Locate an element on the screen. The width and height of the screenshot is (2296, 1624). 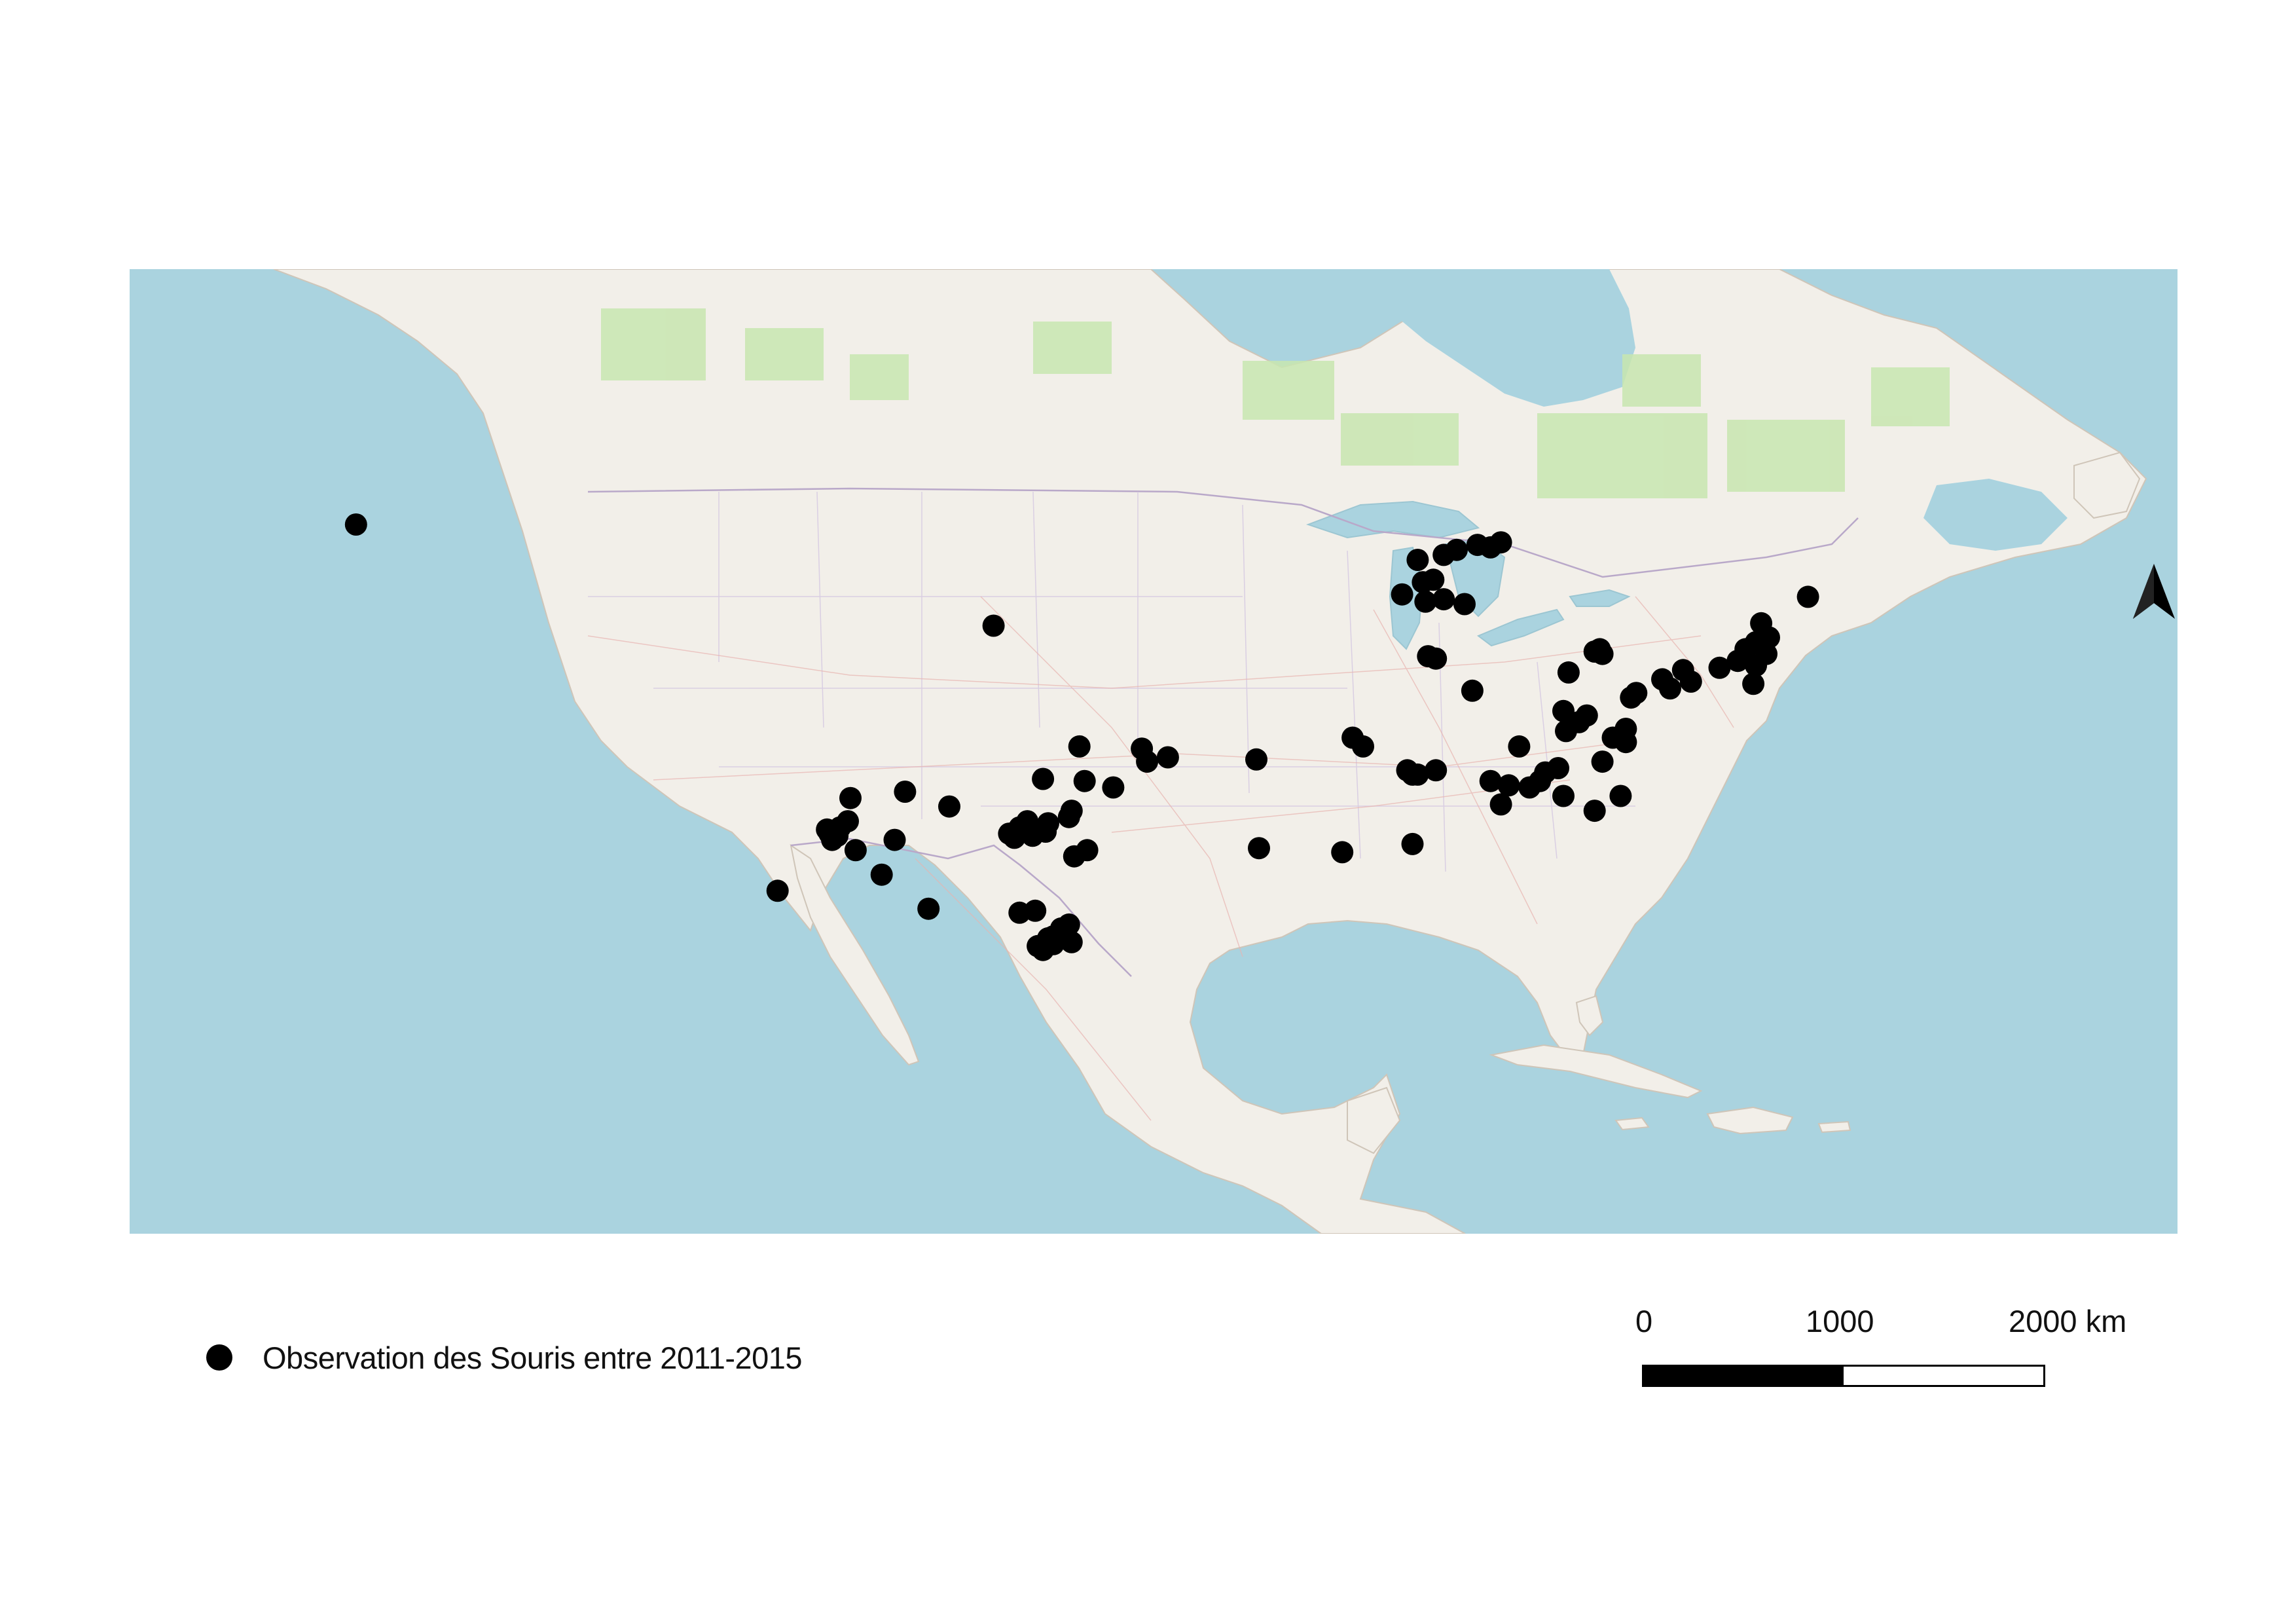
legend-marker-icon is located at coordinates (219, 1357).